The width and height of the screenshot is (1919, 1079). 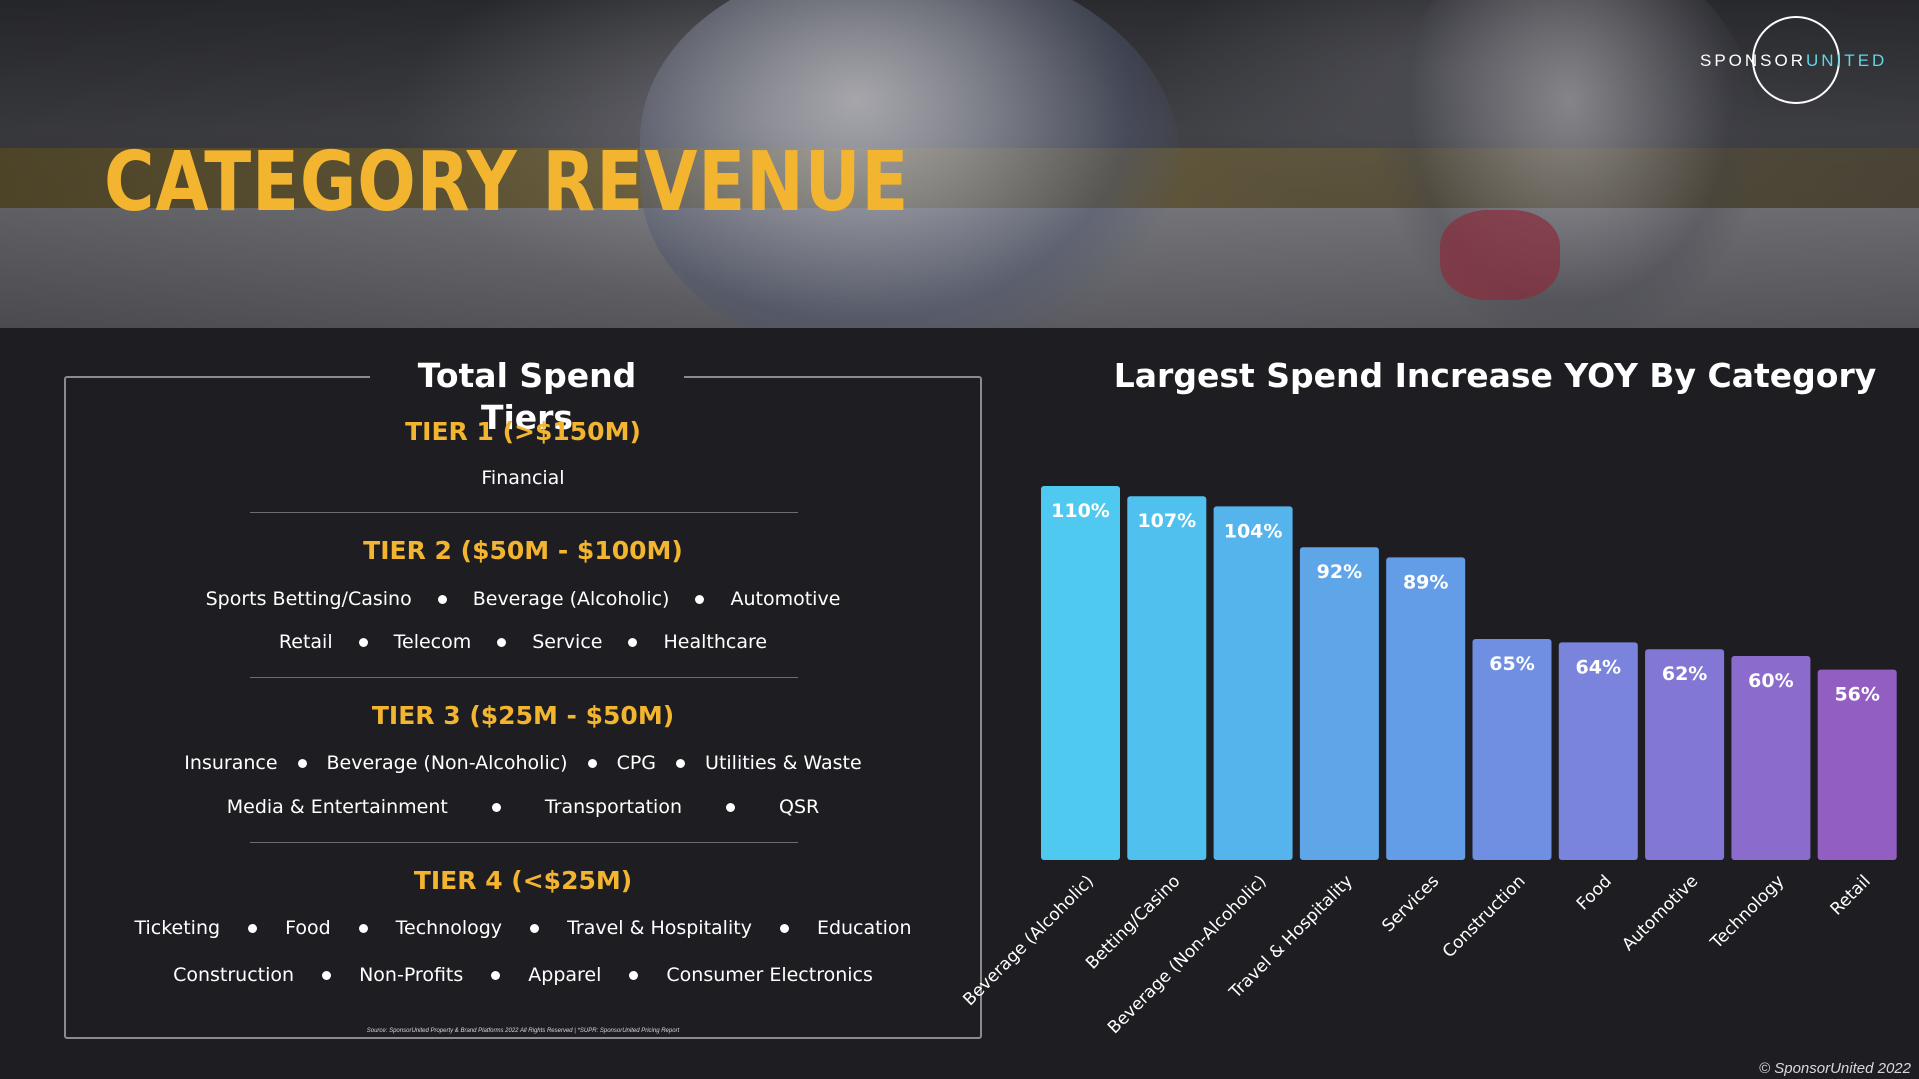 What do you see at coordinates (1835, 1068) in the screenshot?
I see `copyright: © SponsorUnited 2022` at bounding box center [1835, 1068].